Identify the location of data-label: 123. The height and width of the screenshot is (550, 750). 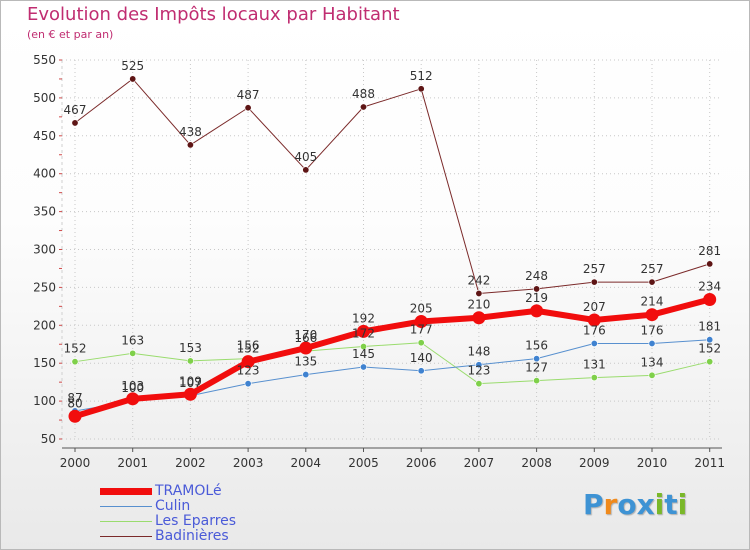
(478, 371).